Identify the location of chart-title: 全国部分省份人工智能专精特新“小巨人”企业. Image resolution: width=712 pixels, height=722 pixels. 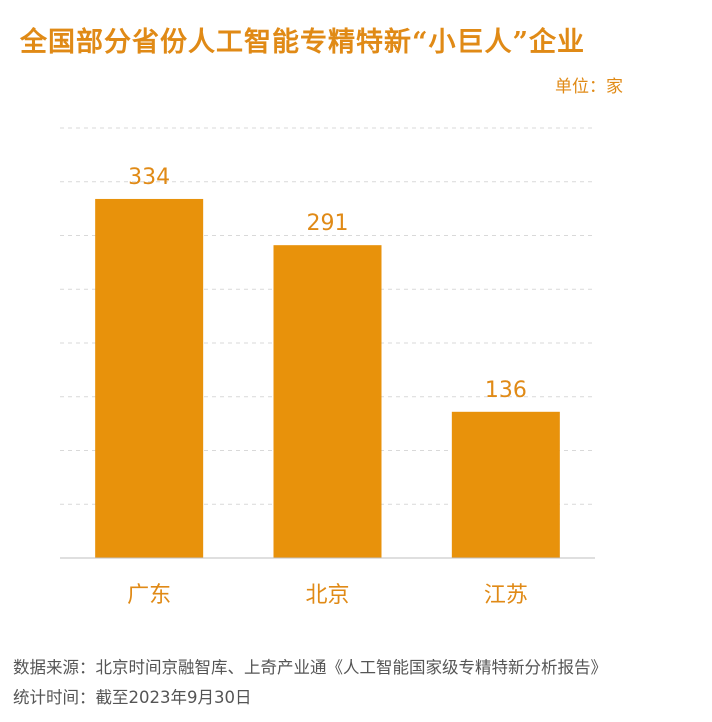
(303, 42).